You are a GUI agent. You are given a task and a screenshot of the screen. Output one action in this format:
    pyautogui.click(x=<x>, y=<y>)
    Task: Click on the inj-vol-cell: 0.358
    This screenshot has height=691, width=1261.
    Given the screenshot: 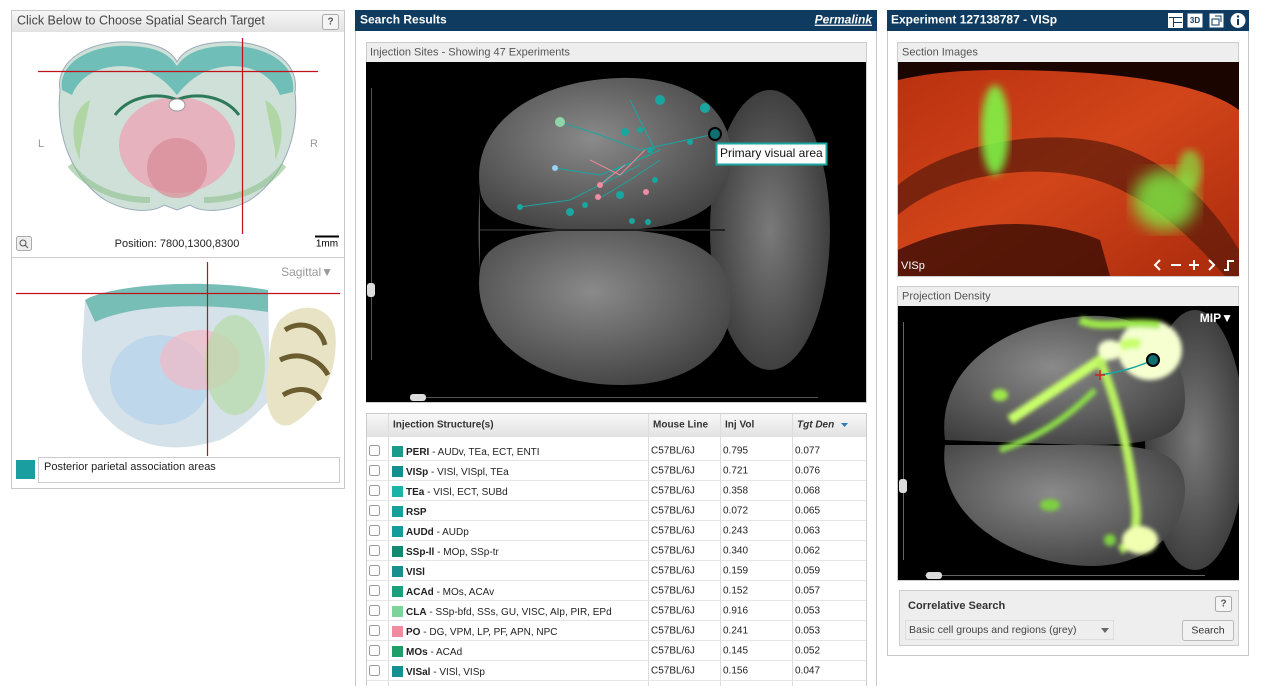 What is the action you would take?
    pyautogui.click(x=735, y=491)
    